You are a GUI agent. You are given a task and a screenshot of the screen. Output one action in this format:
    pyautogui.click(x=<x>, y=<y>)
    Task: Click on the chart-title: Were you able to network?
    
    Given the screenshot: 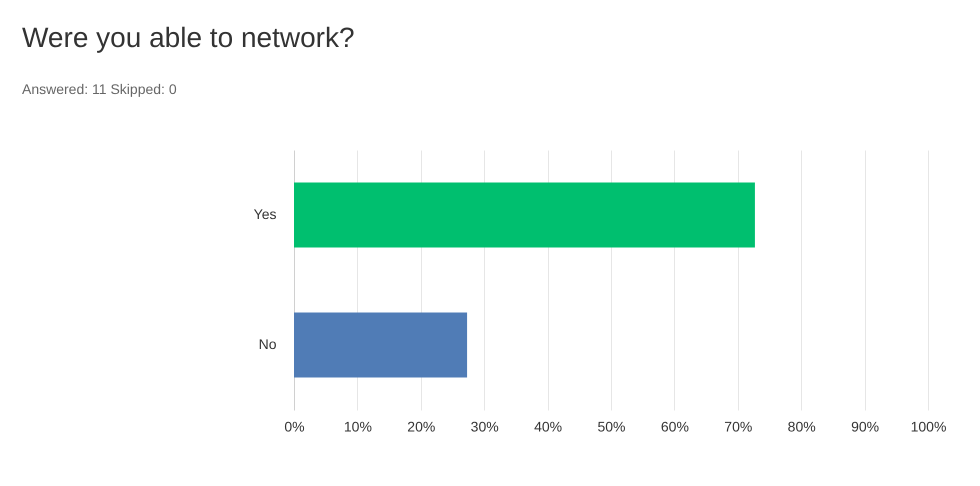 What is the action you would take?
    pyautogui.click(x=188, y=37)
    